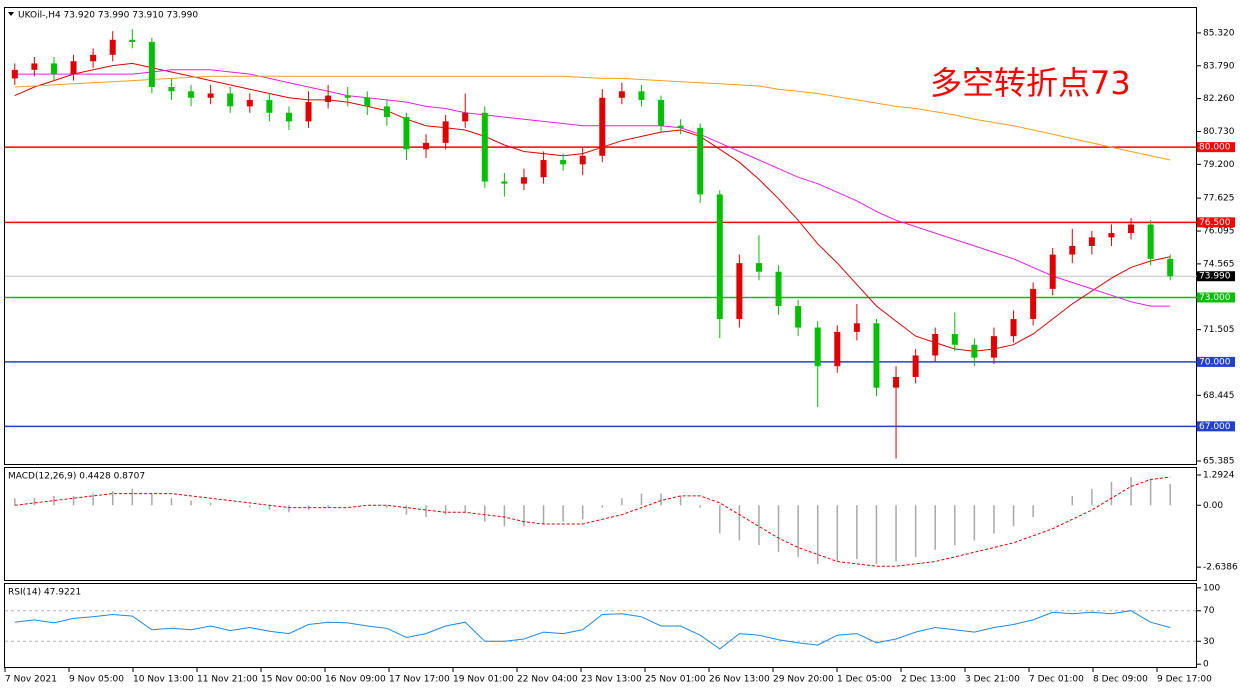  What do you see at coordinates (1184, 680) in the screenshot?
I see `x-tick-label: 9 Dec 17:00` at bounding box center [1184, 680].